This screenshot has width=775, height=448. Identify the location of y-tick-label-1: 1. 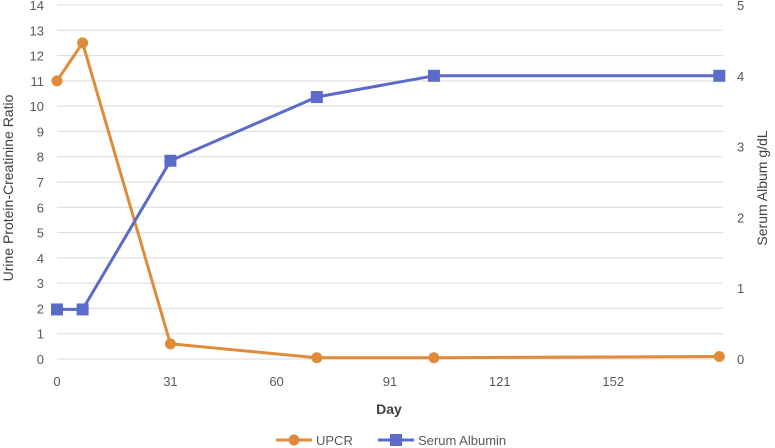
(40, 334).